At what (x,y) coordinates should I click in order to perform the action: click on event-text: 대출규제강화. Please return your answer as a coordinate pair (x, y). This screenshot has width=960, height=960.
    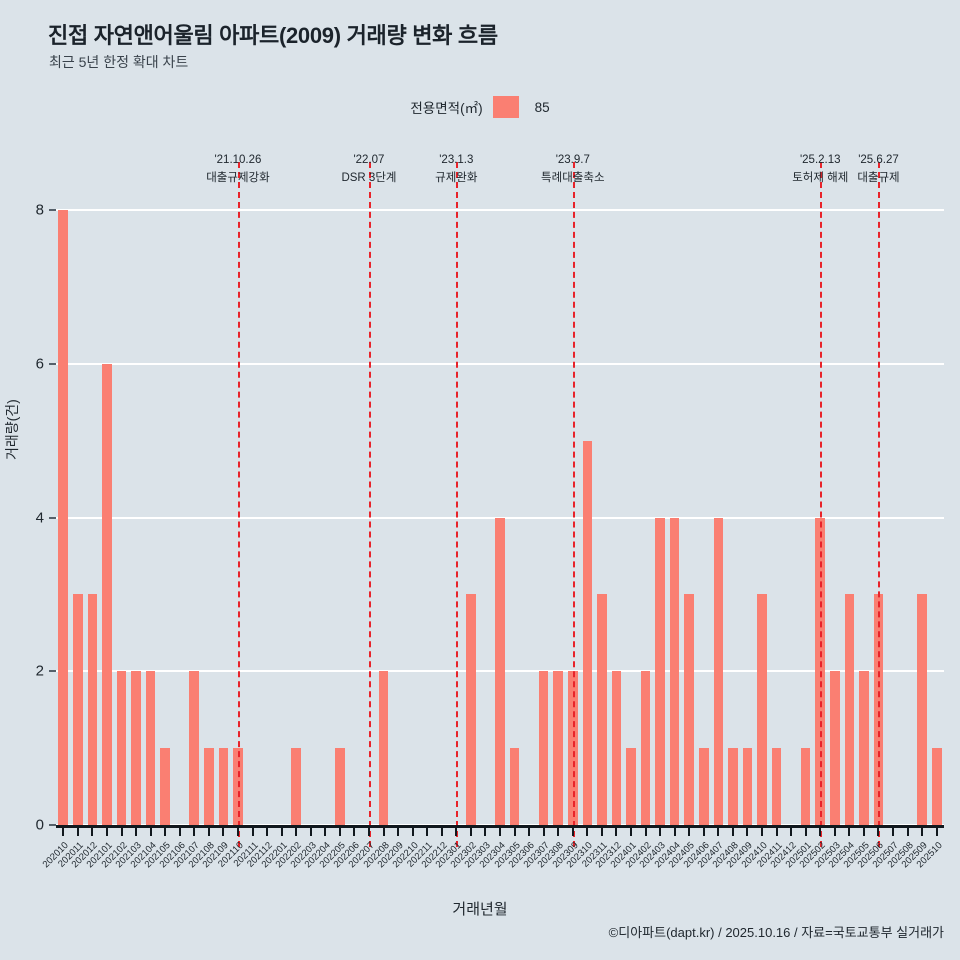
    Looking at the image, I should click on (238, 177).